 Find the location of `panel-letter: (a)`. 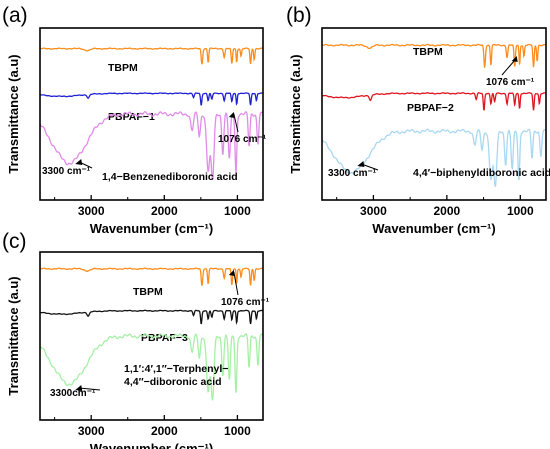

panel-letter: (a) is located at coordinates (15, 15).